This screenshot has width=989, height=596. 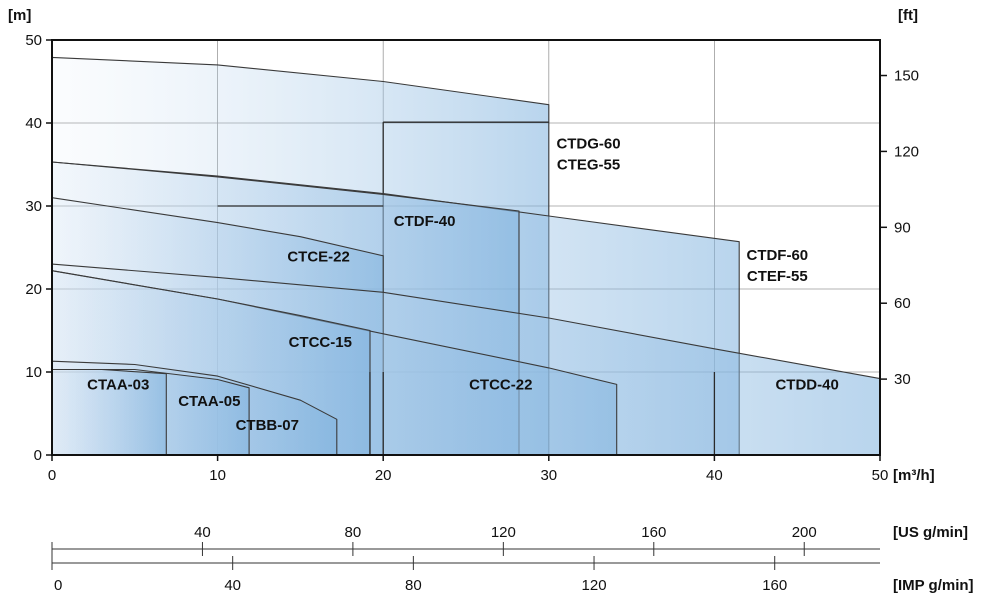 I want to click on imp-gpm-axis: 0 40 80 120 160 [IMP g/min], so click(x=512, y=575).